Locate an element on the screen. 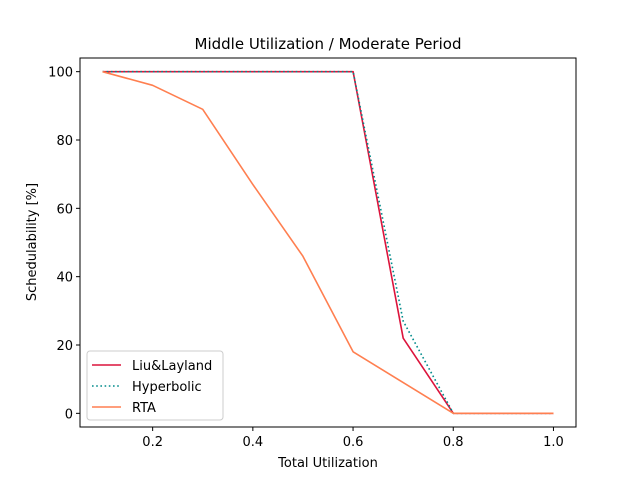 This screenshot has height=480, width=640. x-tick-label: 1.0 is located at coordinates (553, 442).